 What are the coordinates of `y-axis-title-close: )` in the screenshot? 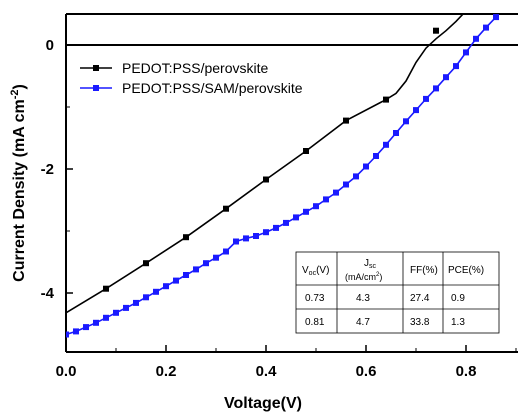 It's located at (19, 86).